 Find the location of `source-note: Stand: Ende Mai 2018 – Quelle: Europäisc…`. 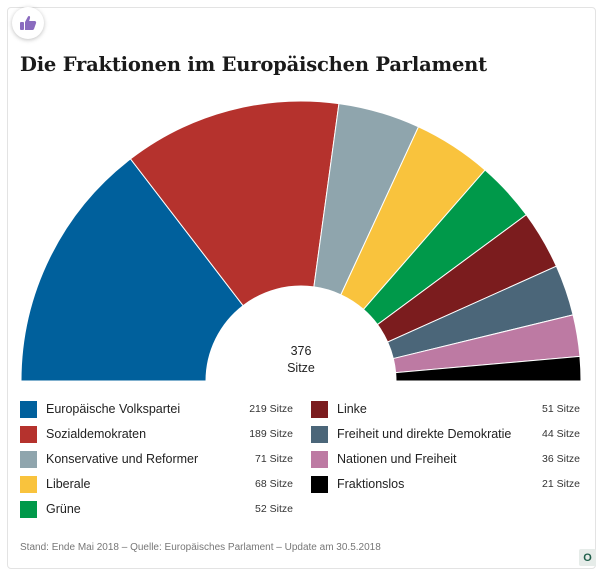

source-note: Stand: Ende Mai 2018 – Quelle: Europäisc… is located at coordinates (200, 547).